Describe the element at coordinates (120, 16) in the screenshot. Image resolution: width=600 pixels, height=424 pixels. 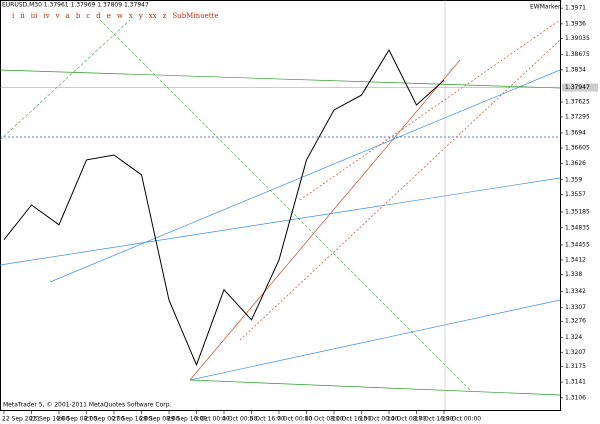
I see `wave-menu-item: w` at that location.